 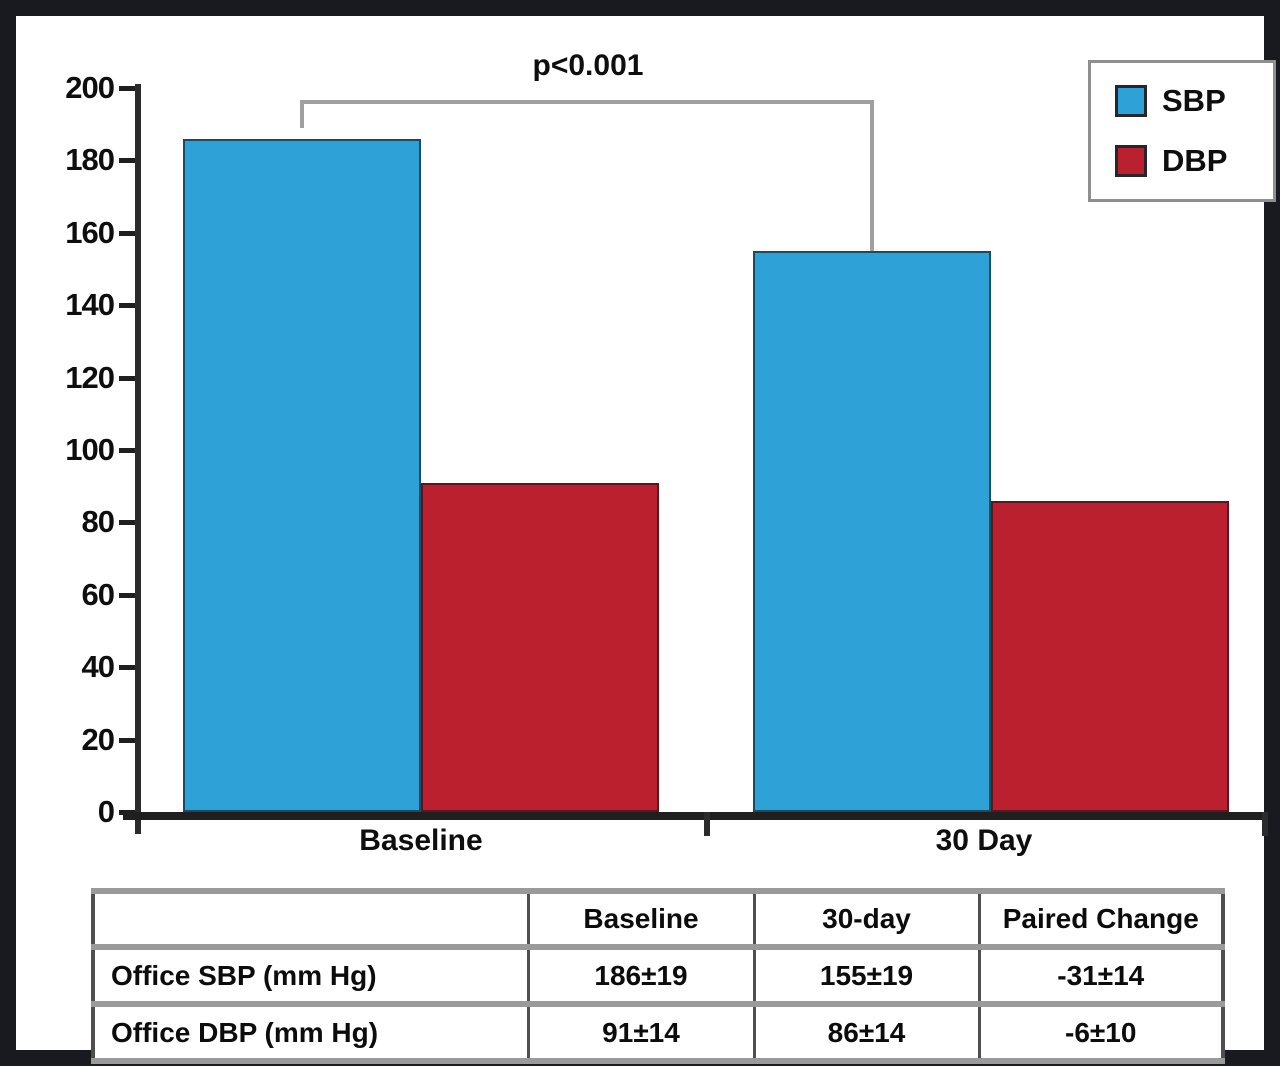 What do you see at coordinates (106, 811) in the screenshot?
I see `y-axis-tick-label: 0` at bounding box center [106, 811].